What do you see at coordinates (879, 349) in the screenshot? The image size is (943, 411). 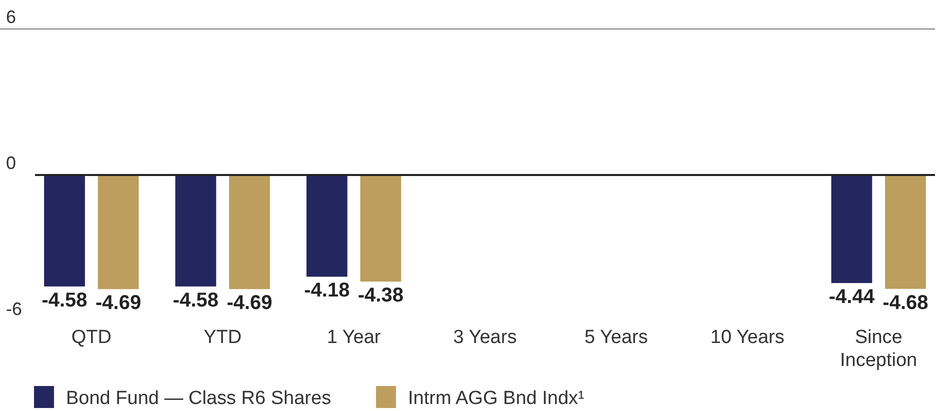 I see `x-tick-label: Since Inception` at bounding box center [879, 349].